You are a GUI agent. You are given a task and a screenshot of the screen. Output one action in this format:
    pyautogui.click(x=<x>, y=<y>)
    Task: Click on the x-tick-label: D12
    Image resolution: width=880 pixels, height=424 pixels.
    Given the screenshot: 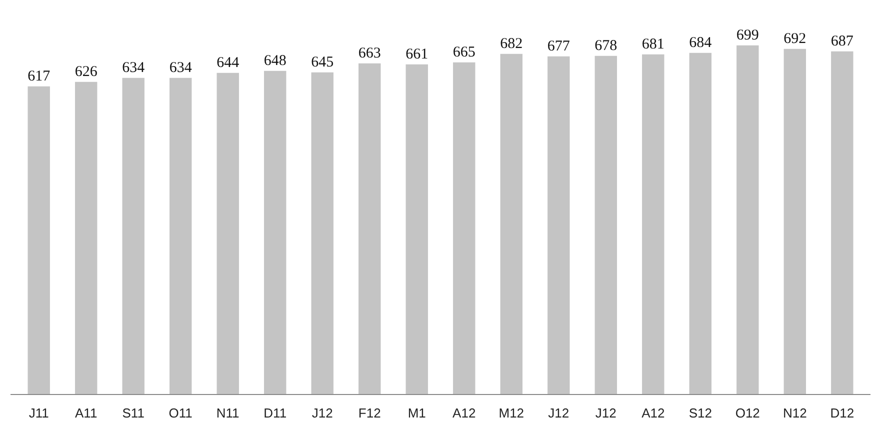 What is the action you would take?
    pyautogui.click(x=842, y=413)
    